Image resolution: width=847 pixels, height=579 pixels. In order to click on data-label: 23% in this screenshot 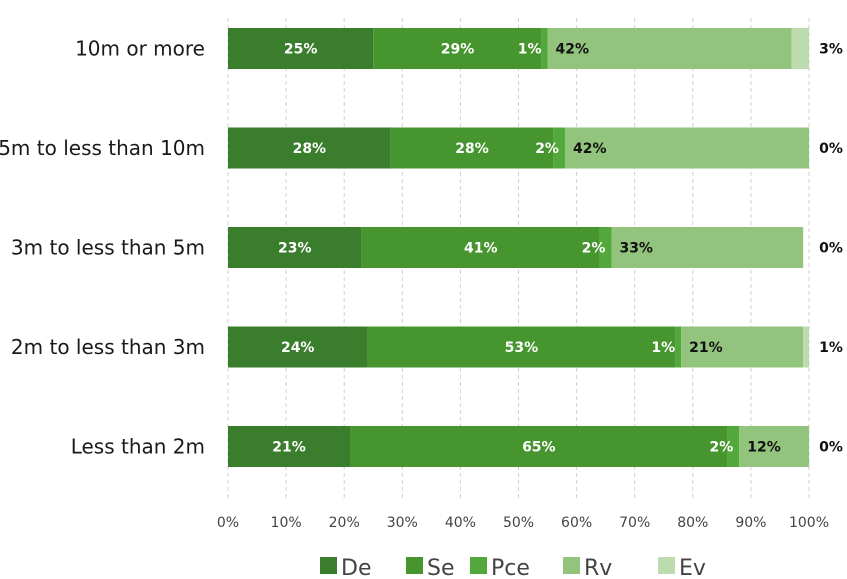, I will do `click(295, 249)`.